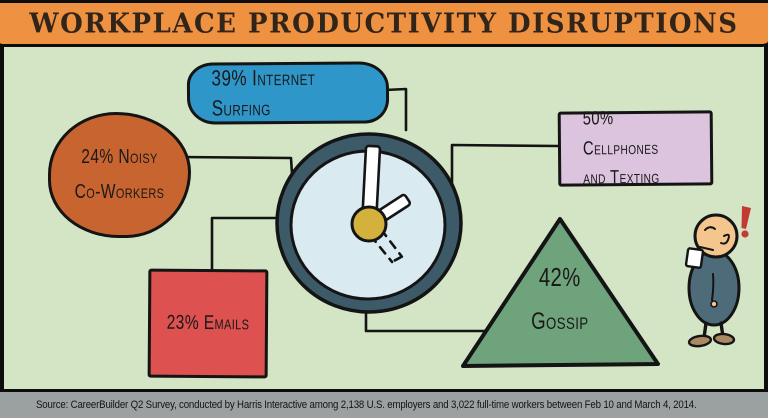  I want to click on callout-cellphones-label: 50% Cellphones and Texting, so click(633, 148).